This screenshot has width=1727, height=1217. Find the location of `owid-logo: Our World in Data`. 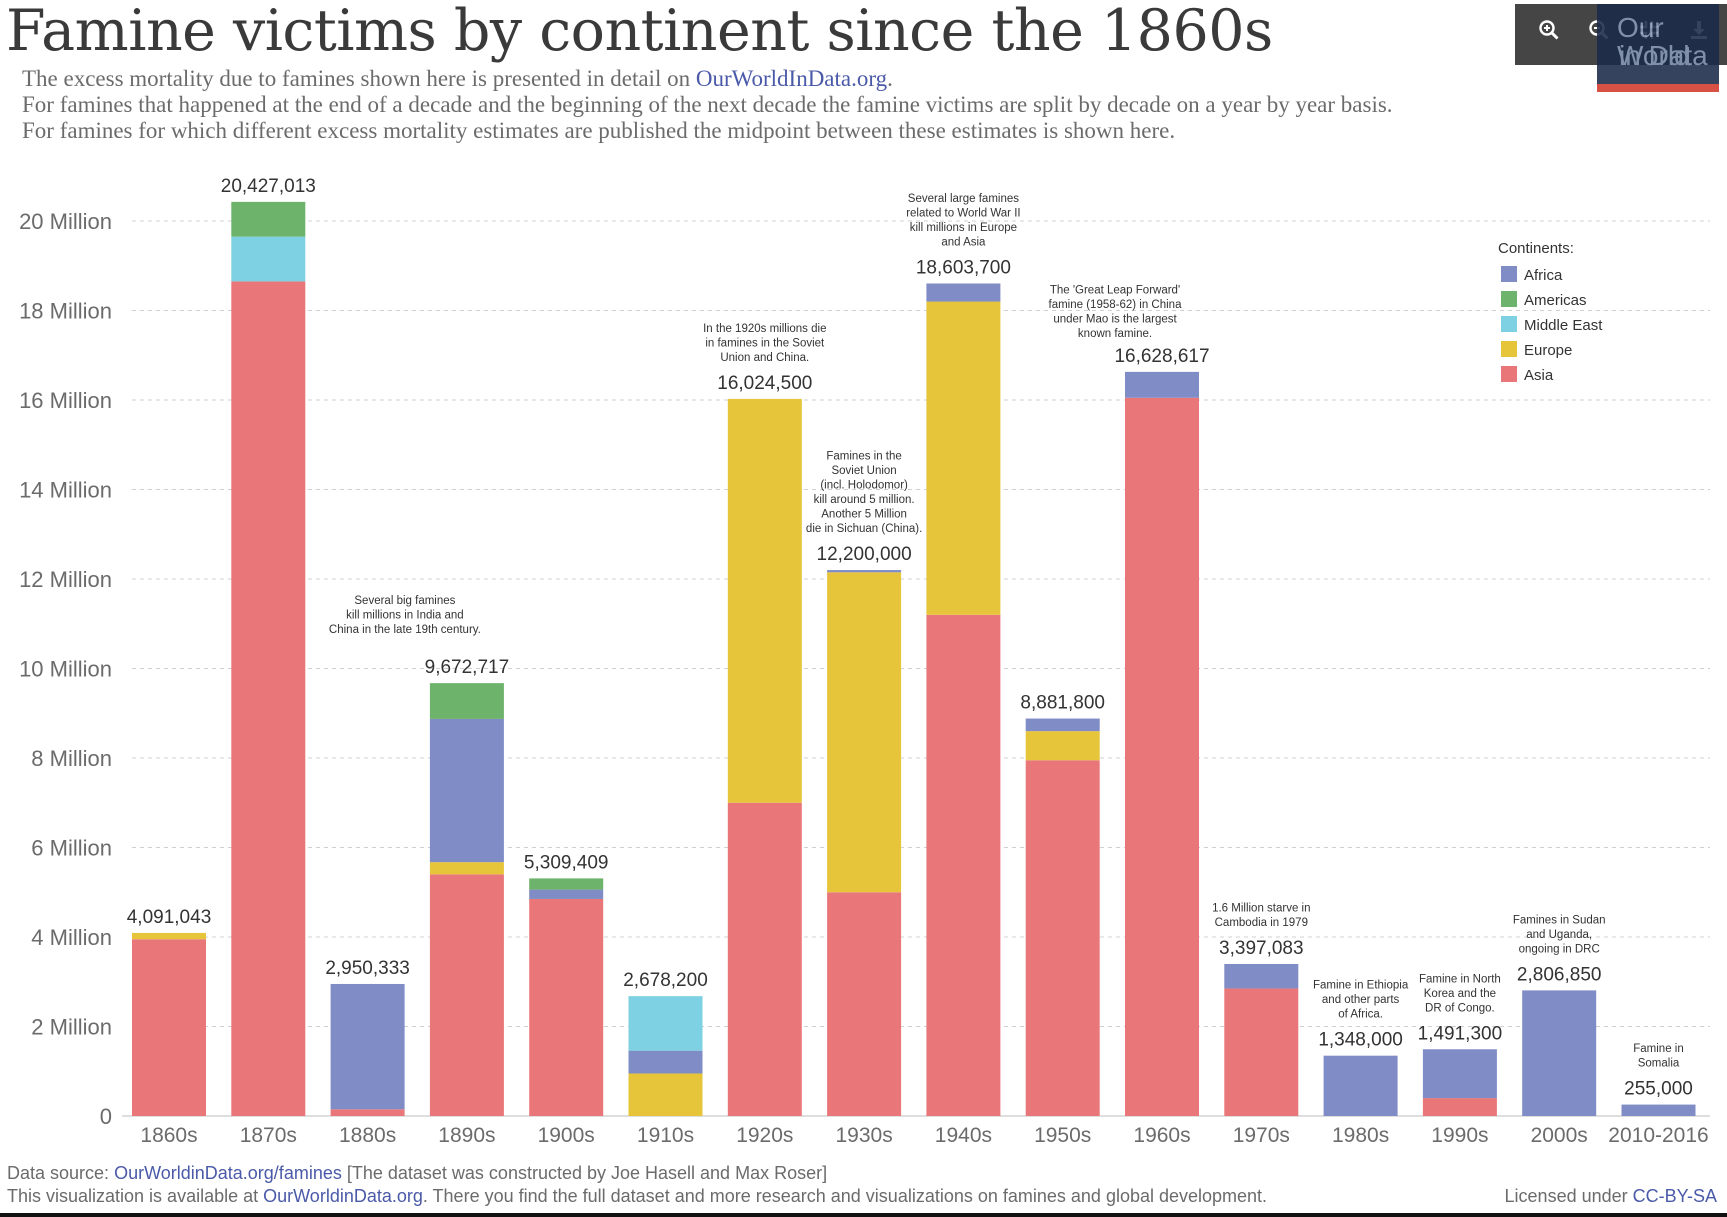

owid-logo: Our World in Data is located at coordinates (1658, 48).